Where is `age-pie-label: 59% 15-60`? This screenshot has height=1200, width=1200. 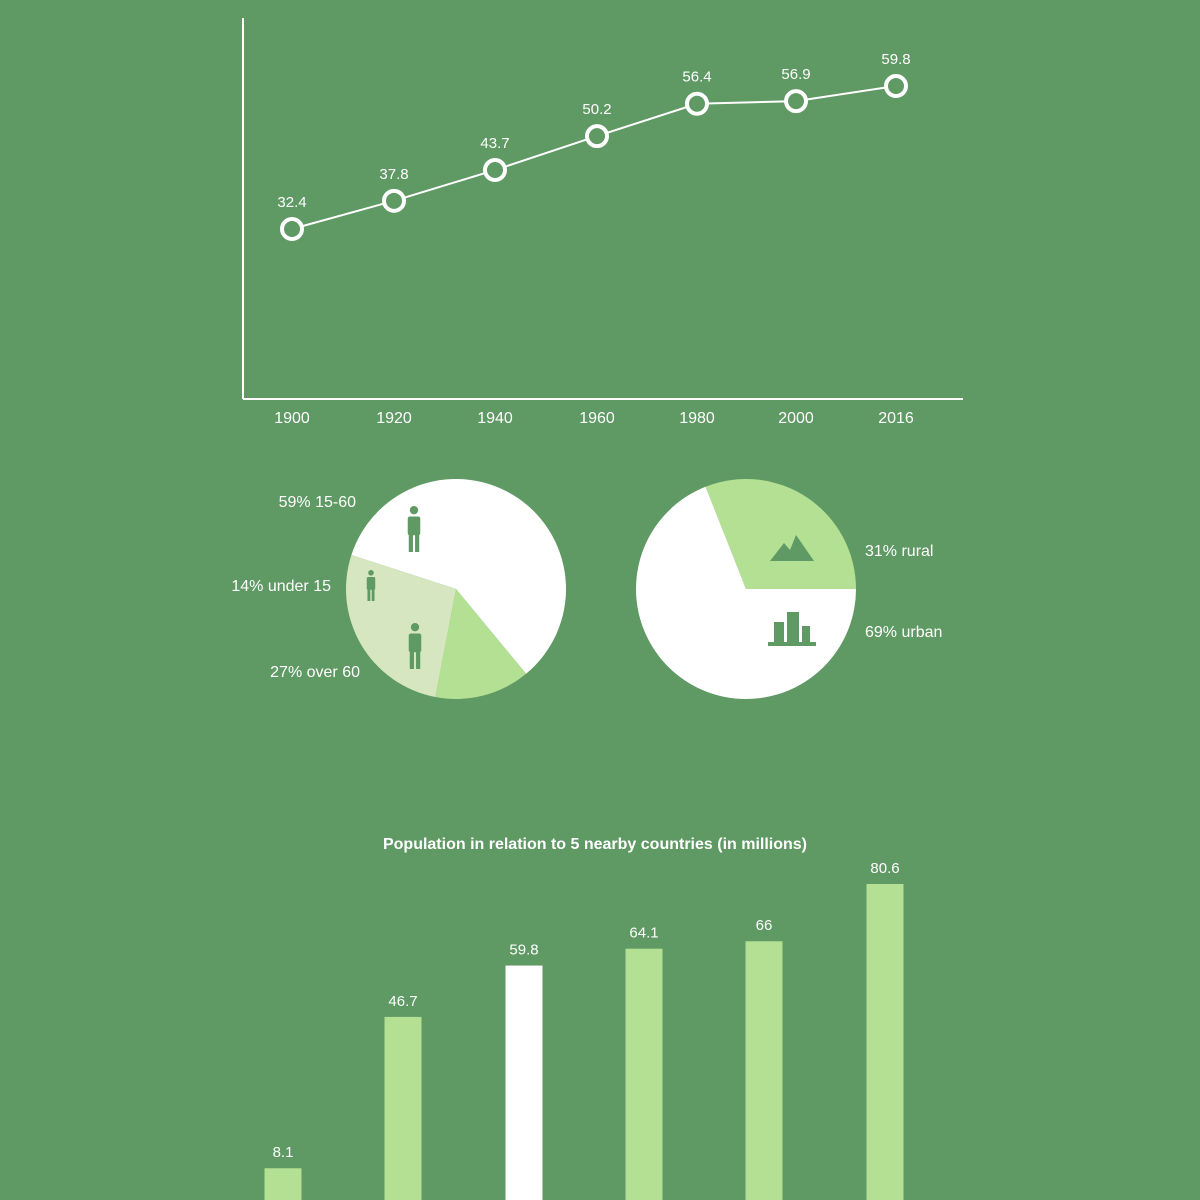
age-pie-label: 59% 15-60 is located at coordinates (317, 502).